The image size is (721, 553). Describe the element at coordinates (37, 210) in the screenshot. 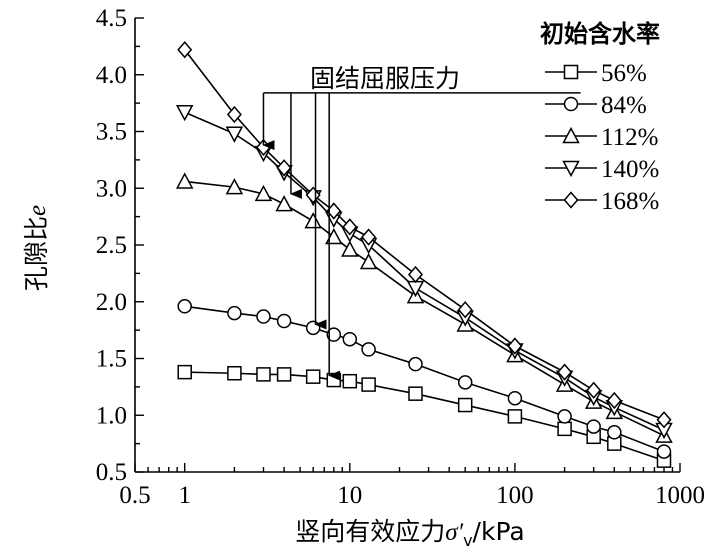

I see `y-axis-label-var: e` at that location.